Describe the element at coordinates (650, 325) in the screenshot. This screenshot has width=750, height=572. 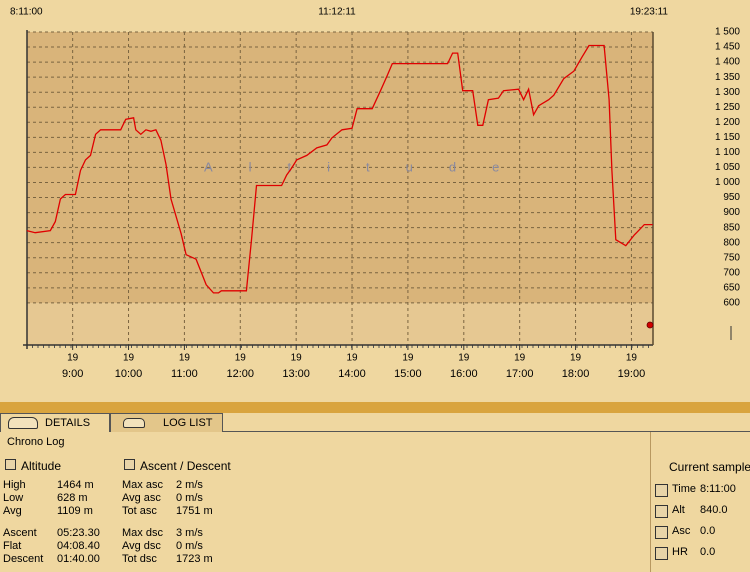
I see `cursor-dot` at that location.